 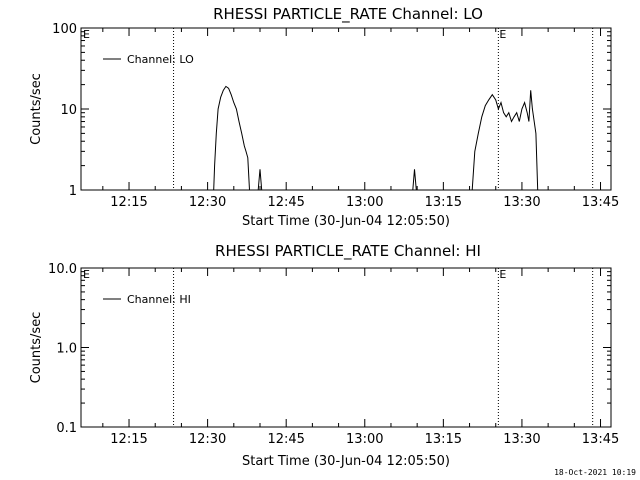 What do you see at coordinates (62, 269) in the screenshot?
I see `y-tick-label: 10.0` at bounding box center [62, 269].